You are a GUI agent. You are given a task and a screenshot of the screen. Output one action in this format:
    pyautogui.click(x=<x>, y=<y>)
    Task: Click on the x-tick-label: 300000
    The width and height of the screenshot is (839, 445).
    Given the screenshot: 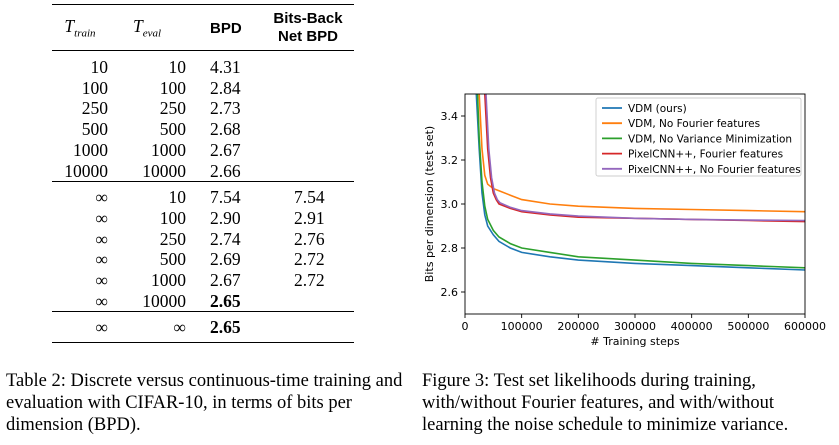 What is the action you would take?
    pyautogui.click(x=635, y=326)
    